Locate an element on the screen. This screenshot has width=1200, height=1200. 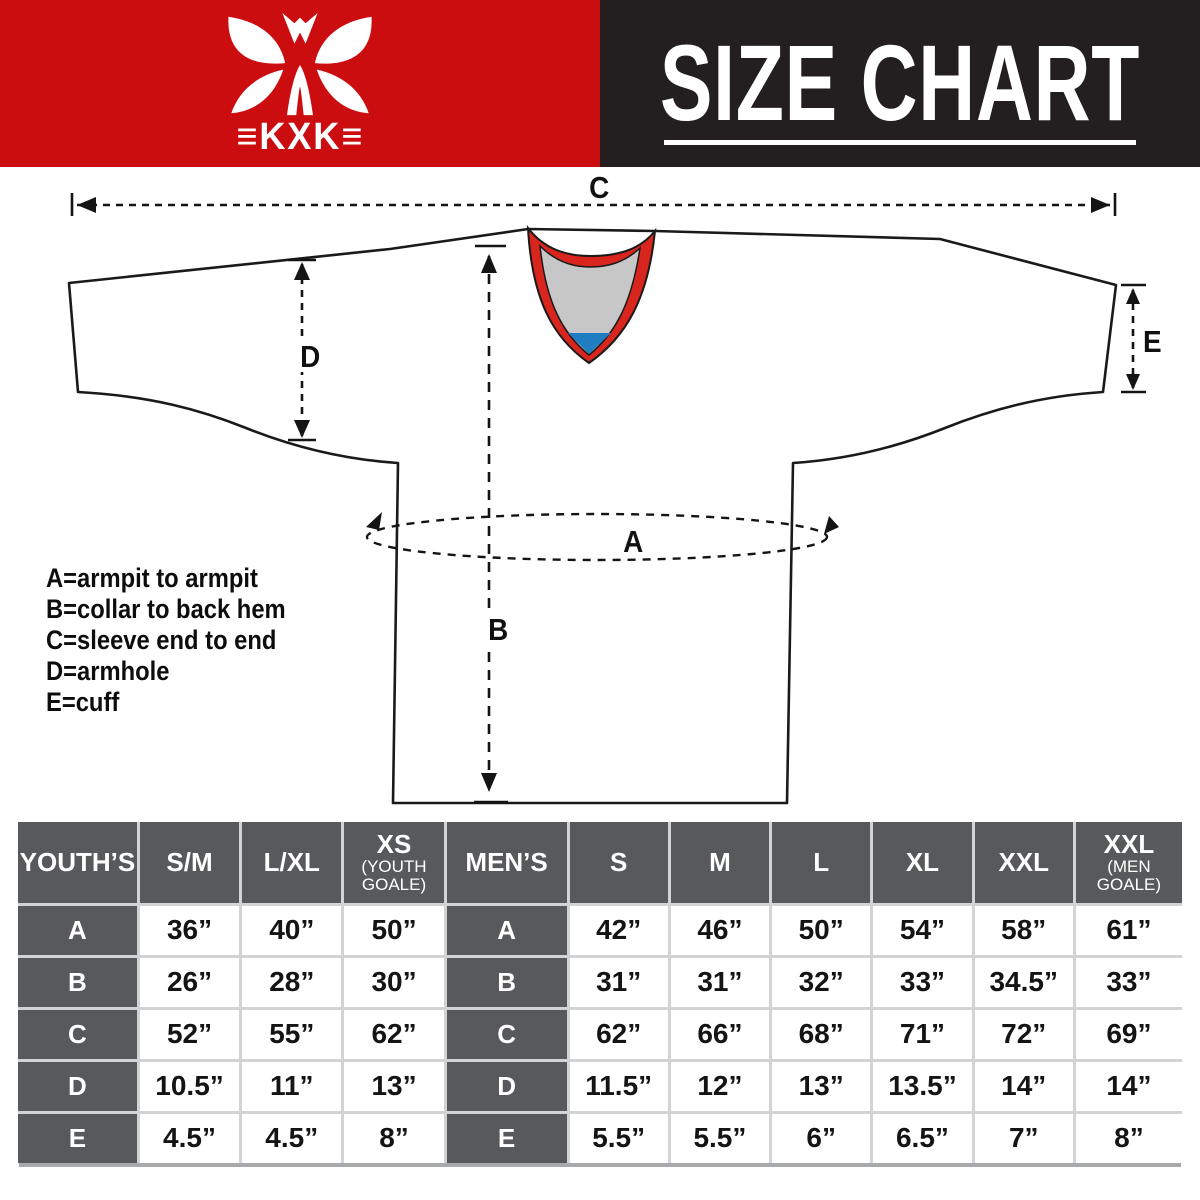
size-cell: 11” is located at coordinates (292, 1086).